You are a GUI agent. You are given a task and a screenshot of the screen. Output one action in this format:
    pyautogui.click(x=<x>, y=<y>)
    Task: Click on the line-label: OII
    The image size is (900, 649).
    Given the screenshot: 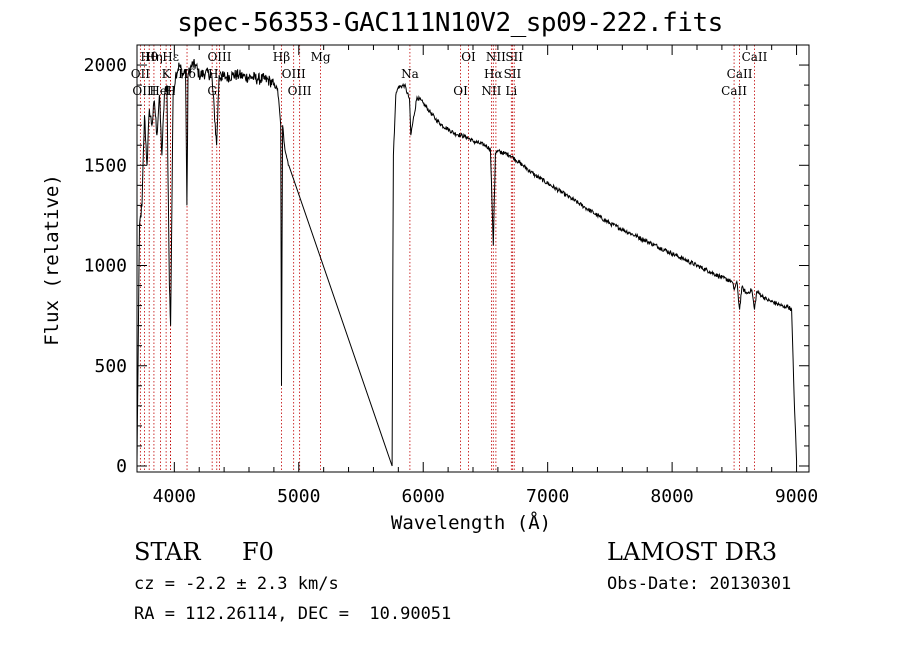 What is the action you would take?
    pyautogui.click(x=141, y=74)
    